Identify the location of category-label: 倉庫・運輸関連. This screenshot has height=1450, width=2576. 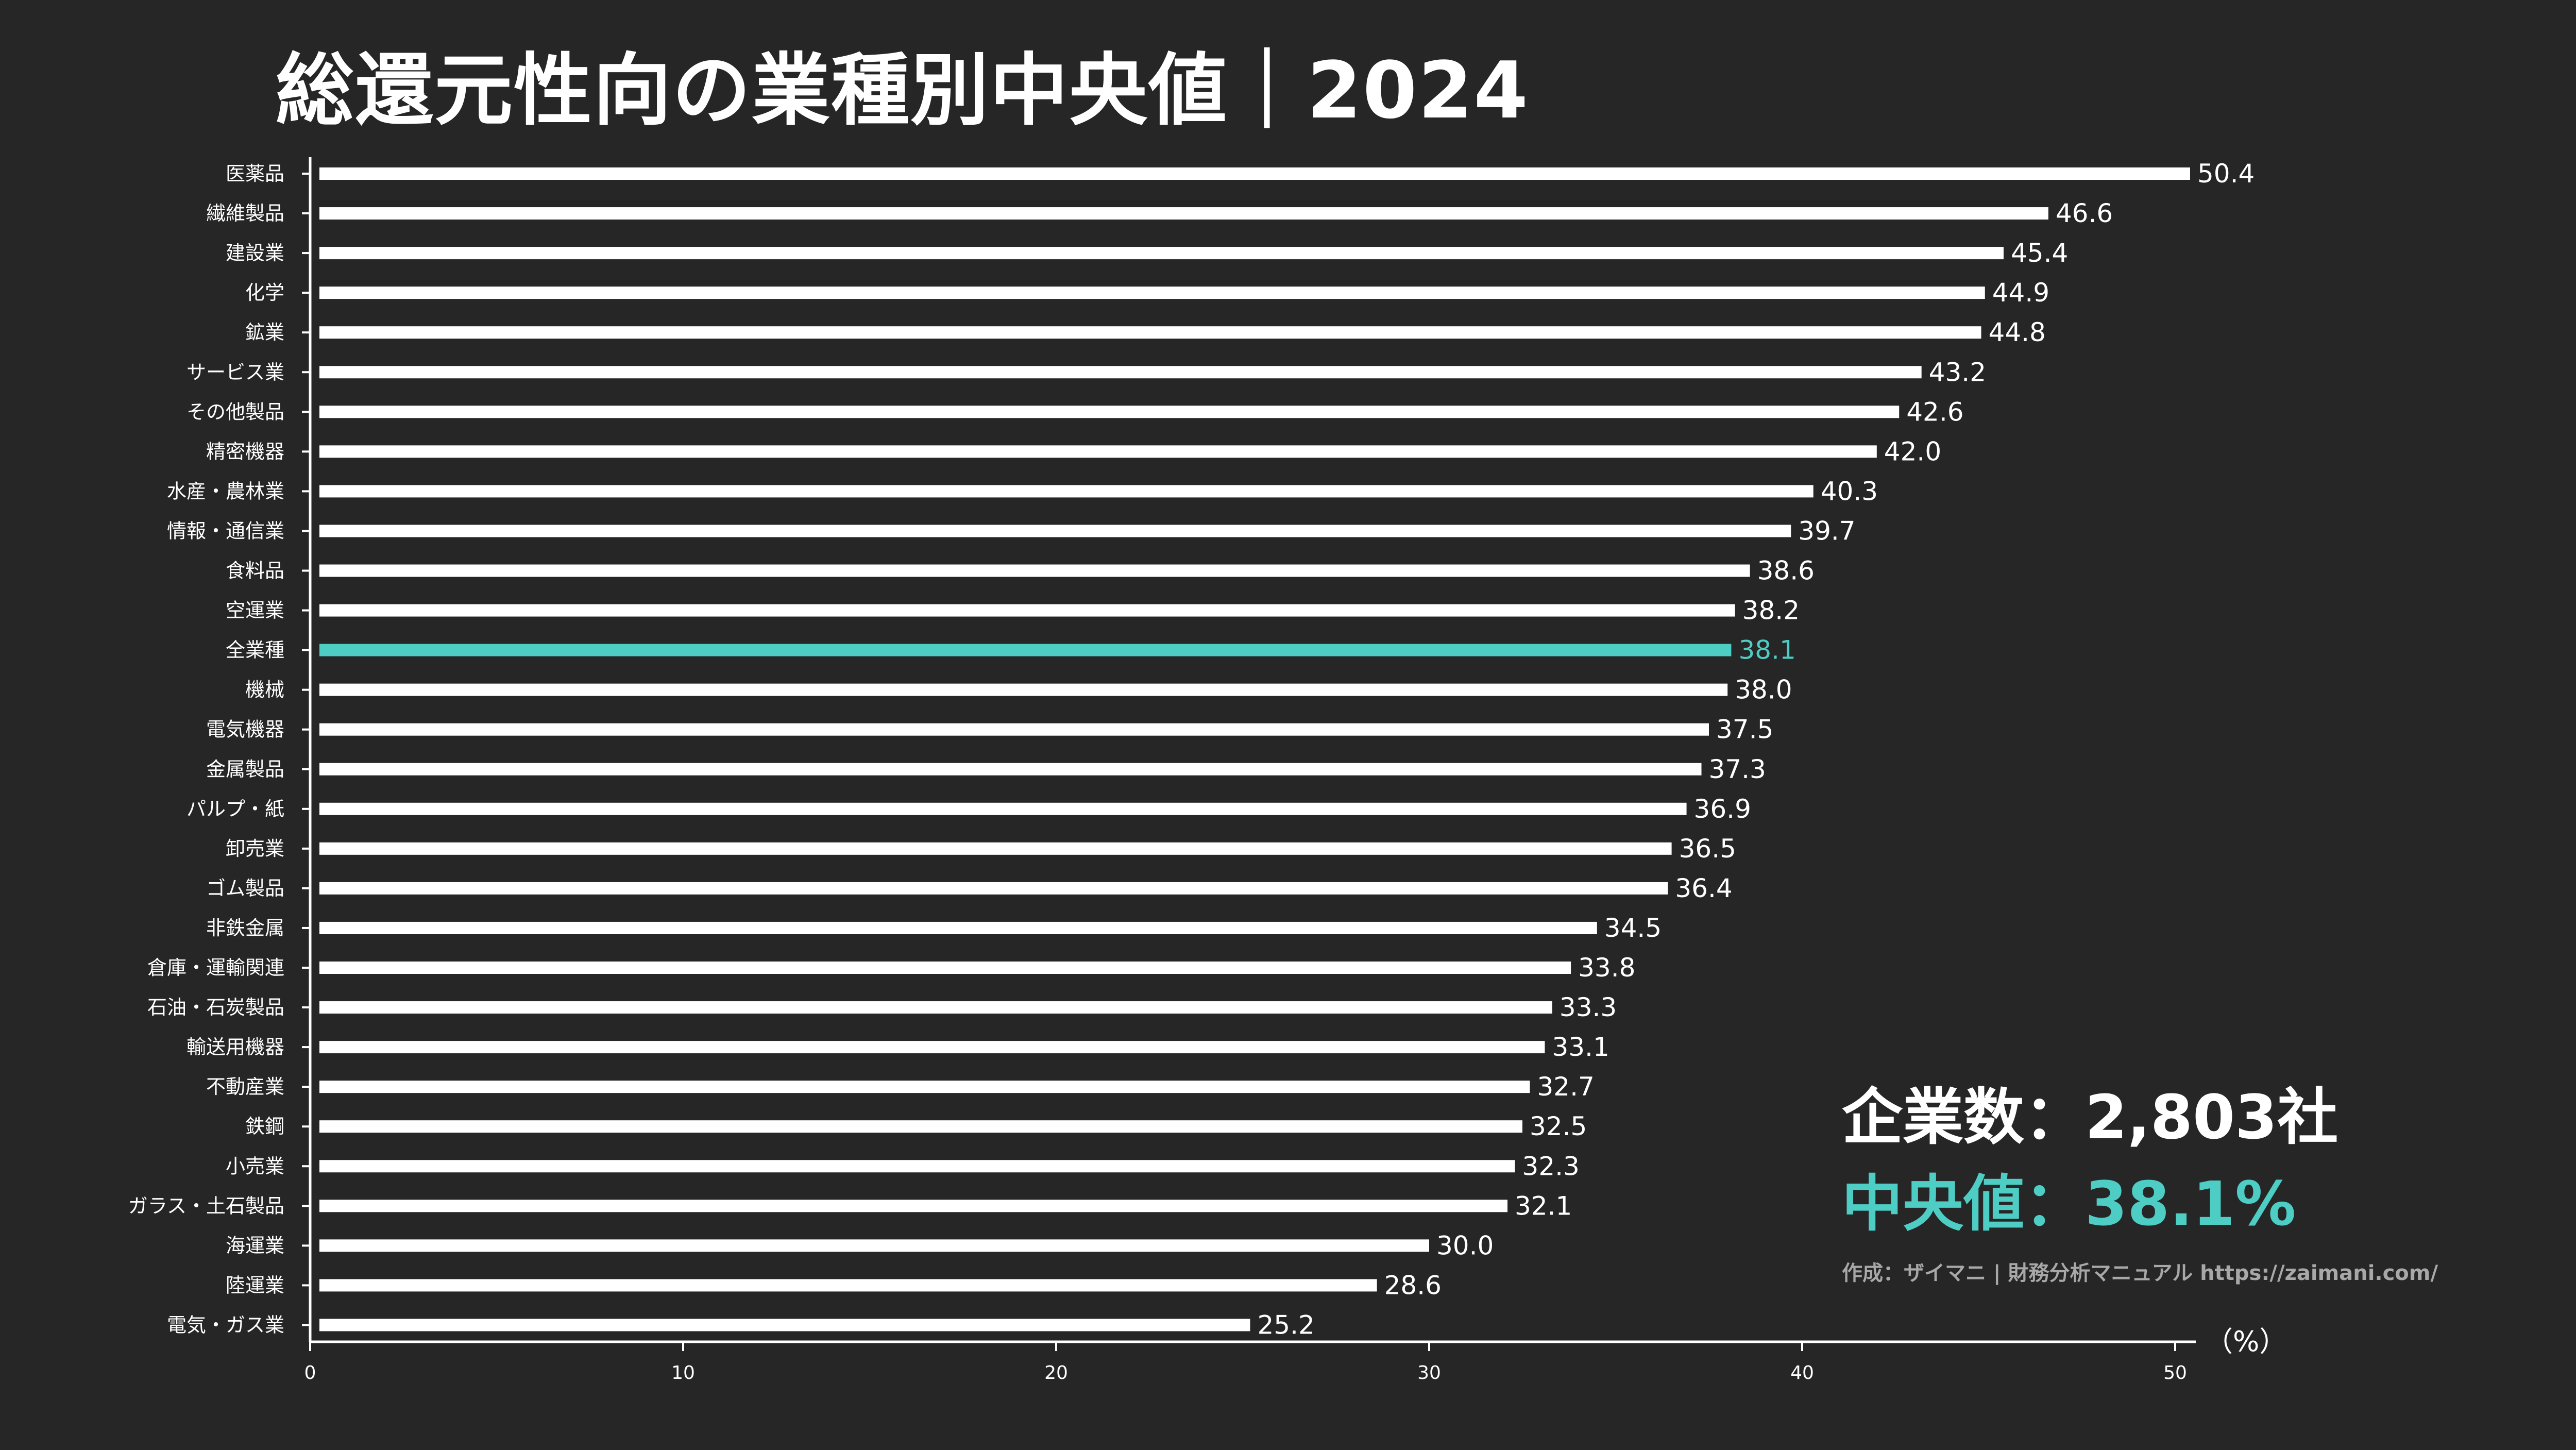
(215, 968).